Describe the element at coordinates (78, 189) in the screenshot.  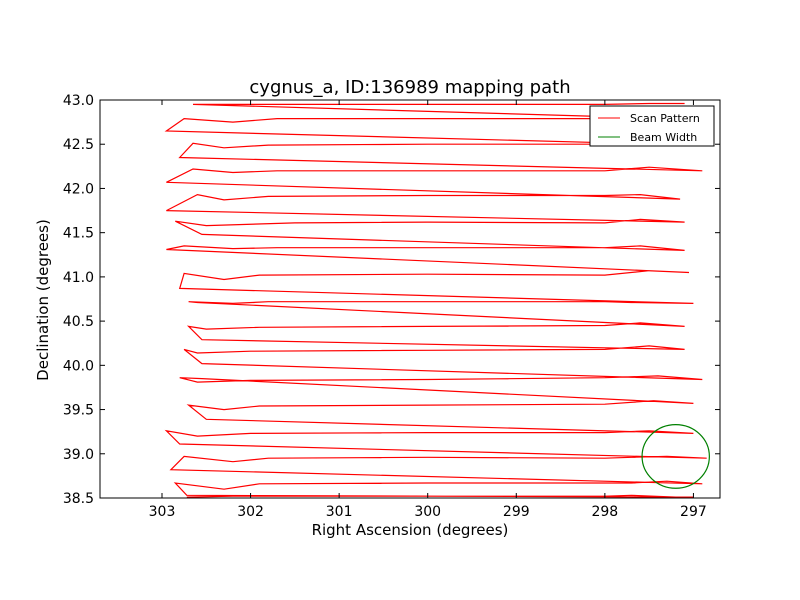
I see `y-tick-label: 42.0` at that location.